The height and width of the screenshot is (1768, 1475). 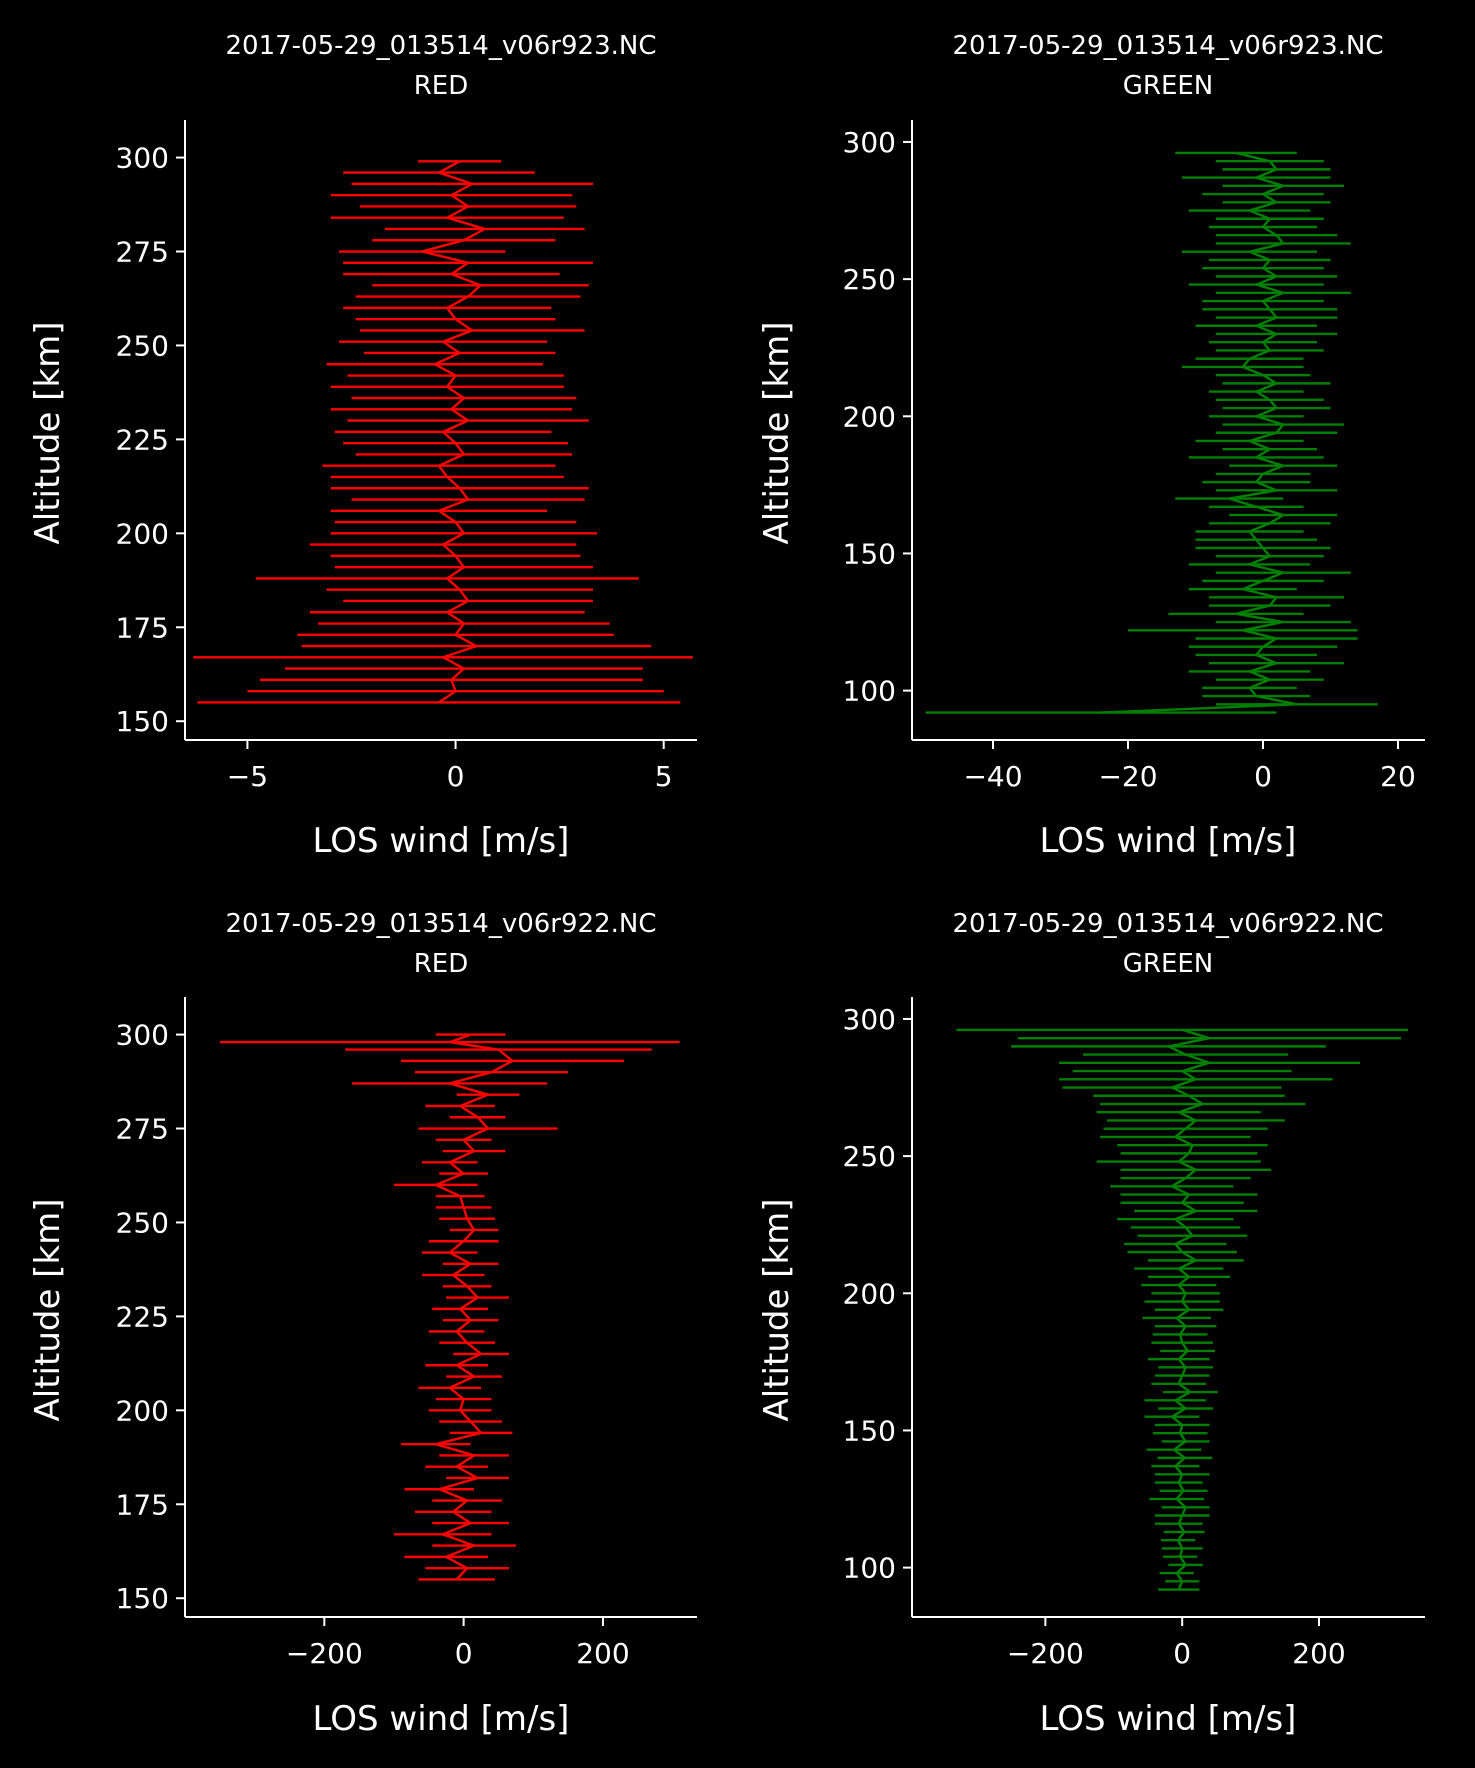 I want to click on x-tick-label: −20, so click(x=1127, y=776).